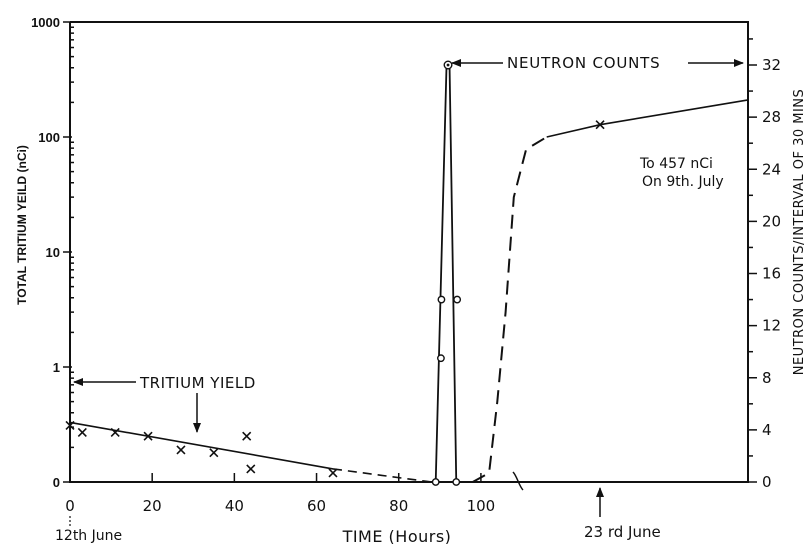 This screenshot has width=811, height=544. Describe the element at coordinates (49, 137) in the screenshot. I see `y-left-tick-label: 100` at that location.